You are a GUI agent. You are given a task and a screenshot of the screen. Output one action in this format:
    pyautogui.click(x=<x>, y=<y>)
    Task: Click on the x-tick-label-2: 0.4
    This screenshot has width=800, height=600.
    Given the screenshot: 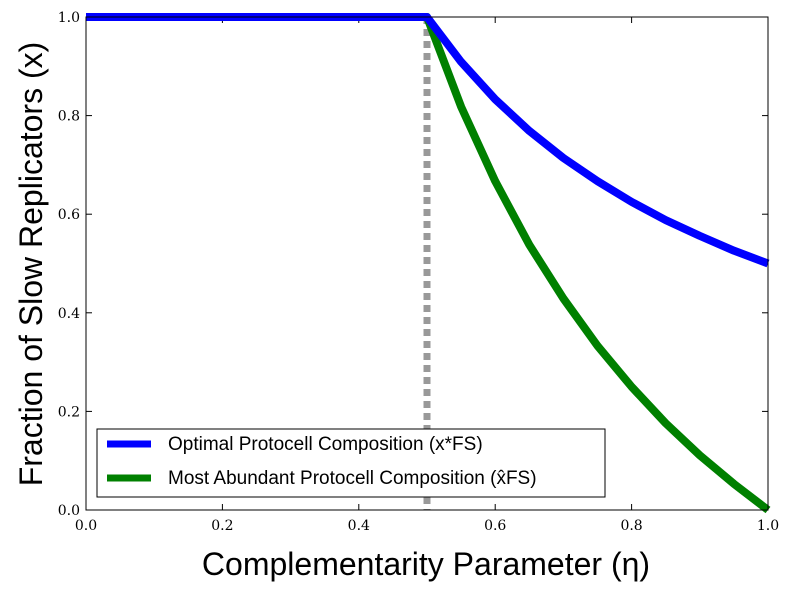 What is the action you would take?
    pyautogui.click(x=359, y=526)
    